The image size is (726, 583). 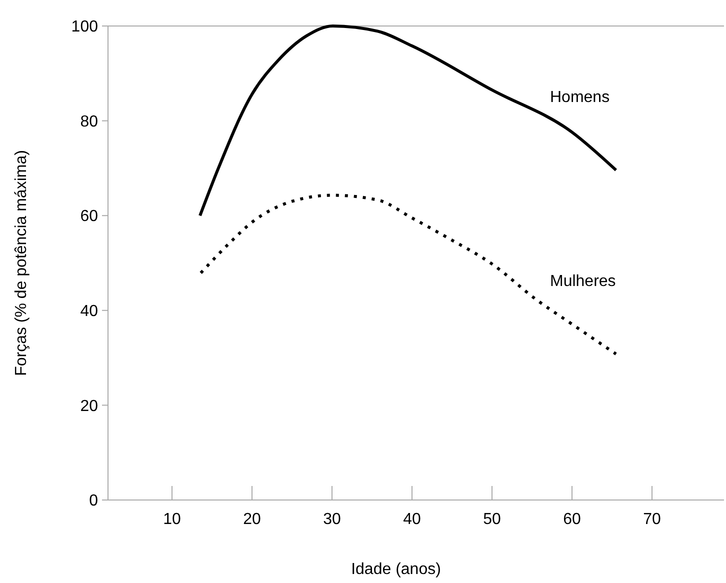 What do you see at coordinates (89, 217) in the screenshot?
I see `y-tick-label: 60` at bounding box center [89, 217].